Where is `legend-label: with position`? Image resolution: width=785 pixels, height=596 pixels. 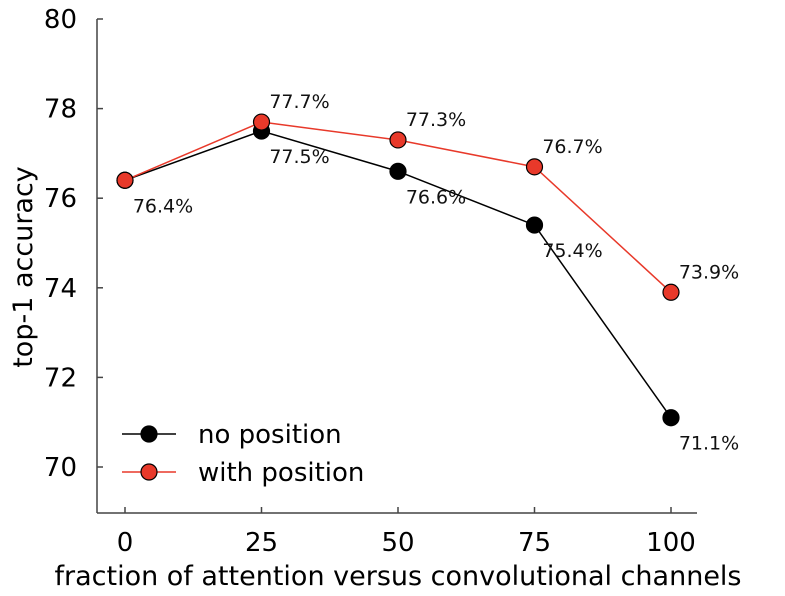
legend-label: with position is located at coordinates (281, 473).